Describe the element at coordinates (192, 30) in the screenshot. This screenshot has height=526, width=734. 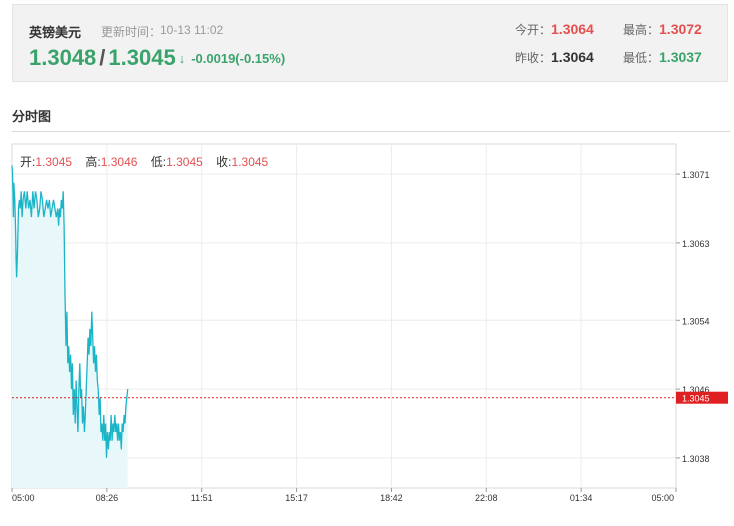
I see `update-time: 10-13 11:02` at that location.